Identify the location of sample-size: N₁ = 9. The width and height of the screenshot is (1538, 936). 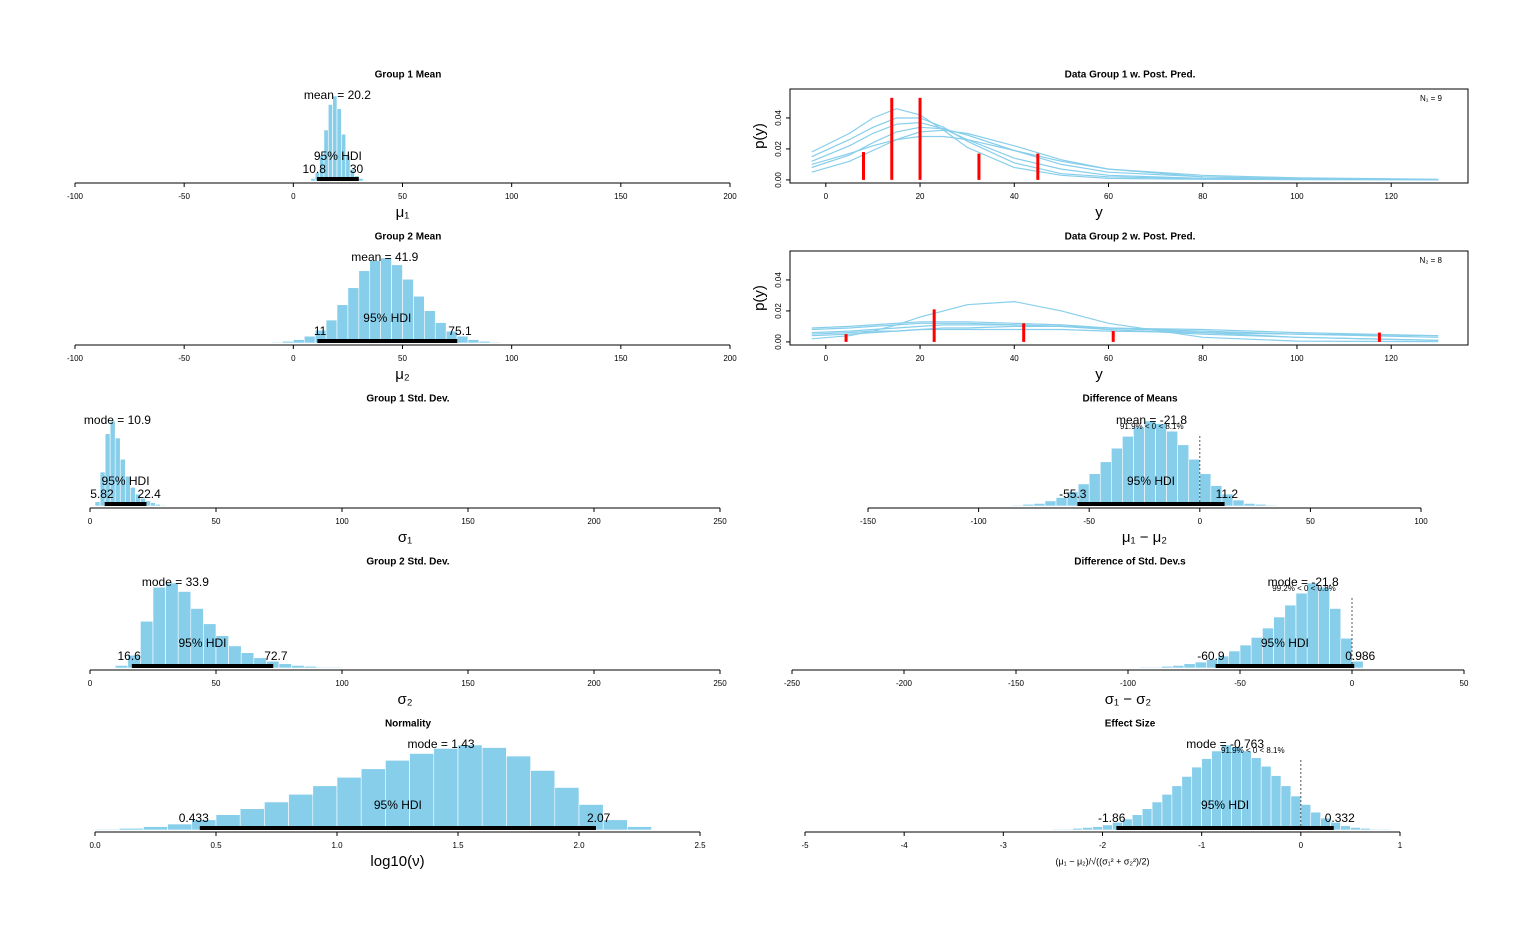
(1431, 98).